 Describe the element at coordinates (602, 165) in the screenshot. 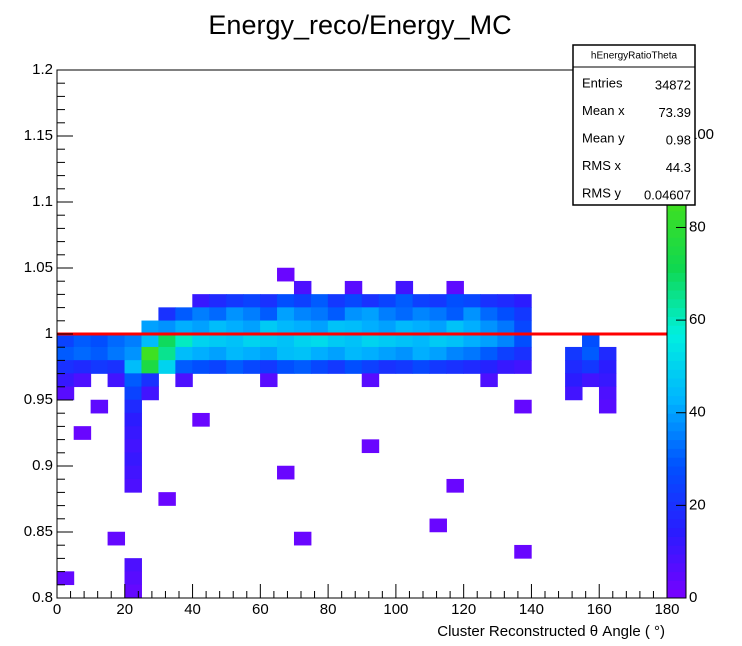

I see `stats-label: RMS x` at that location.